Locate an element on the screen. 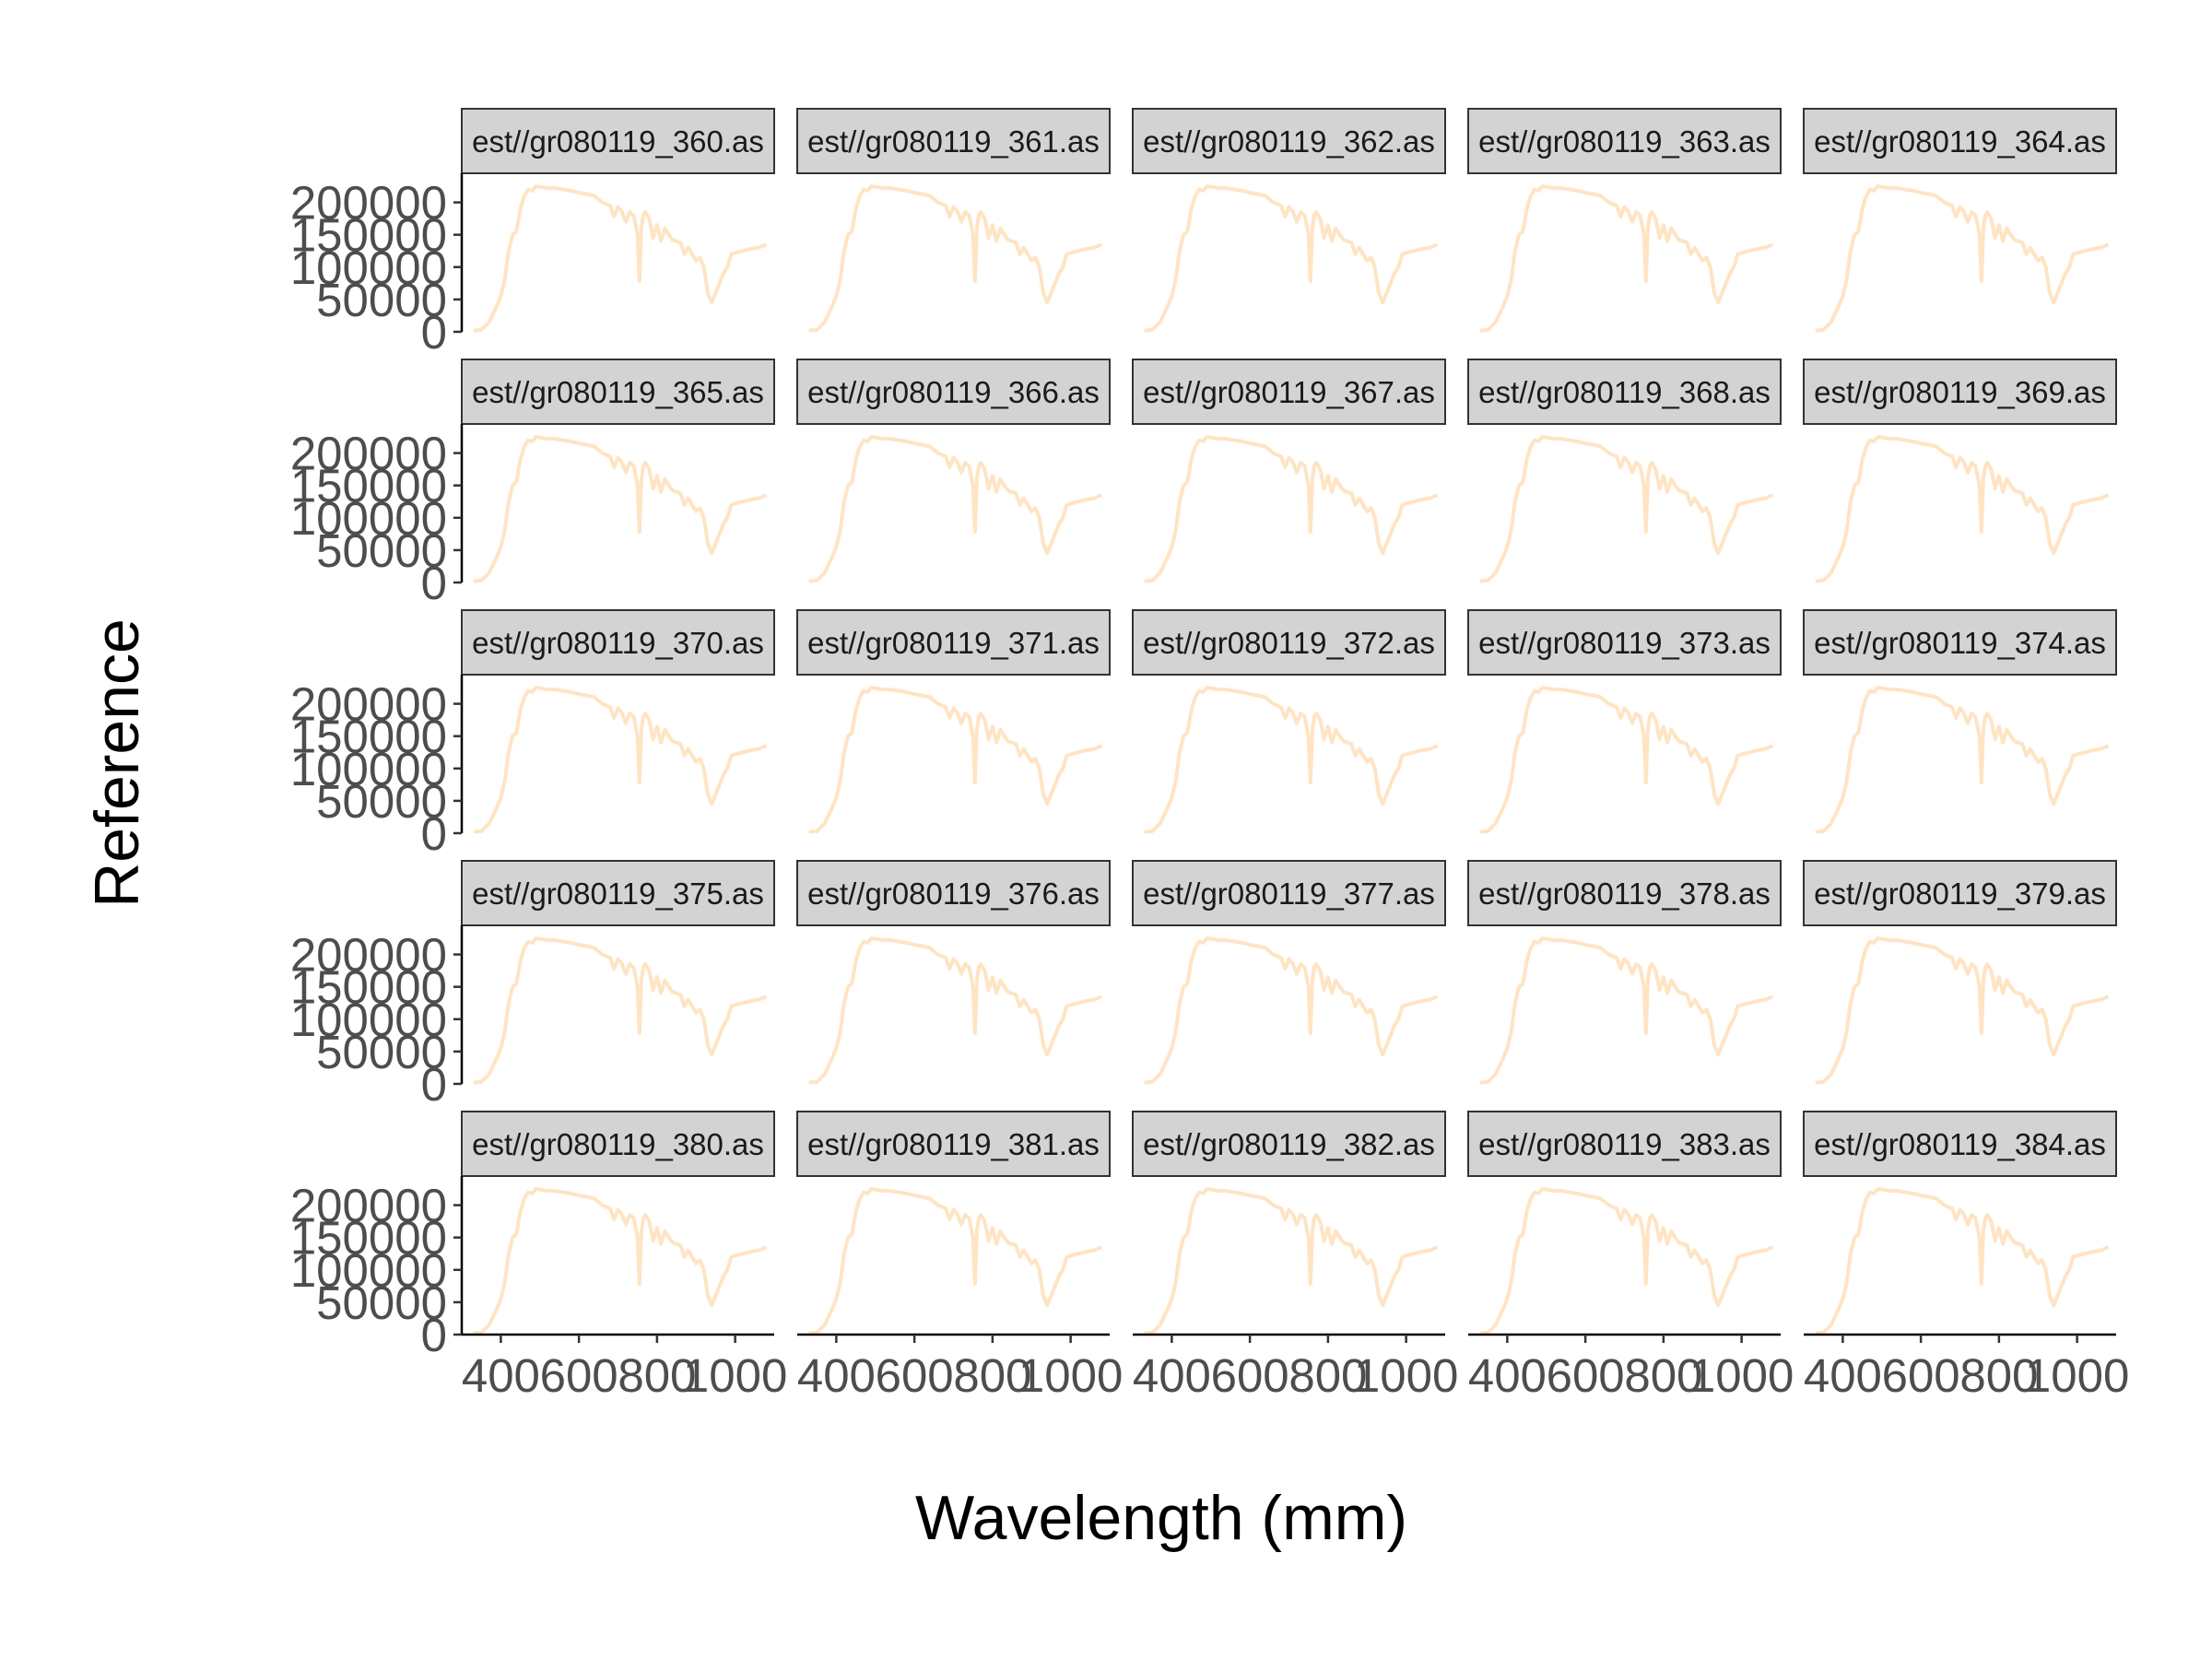  strip-label: est//gr080119_364.as is located at coordinates (1960, 141).